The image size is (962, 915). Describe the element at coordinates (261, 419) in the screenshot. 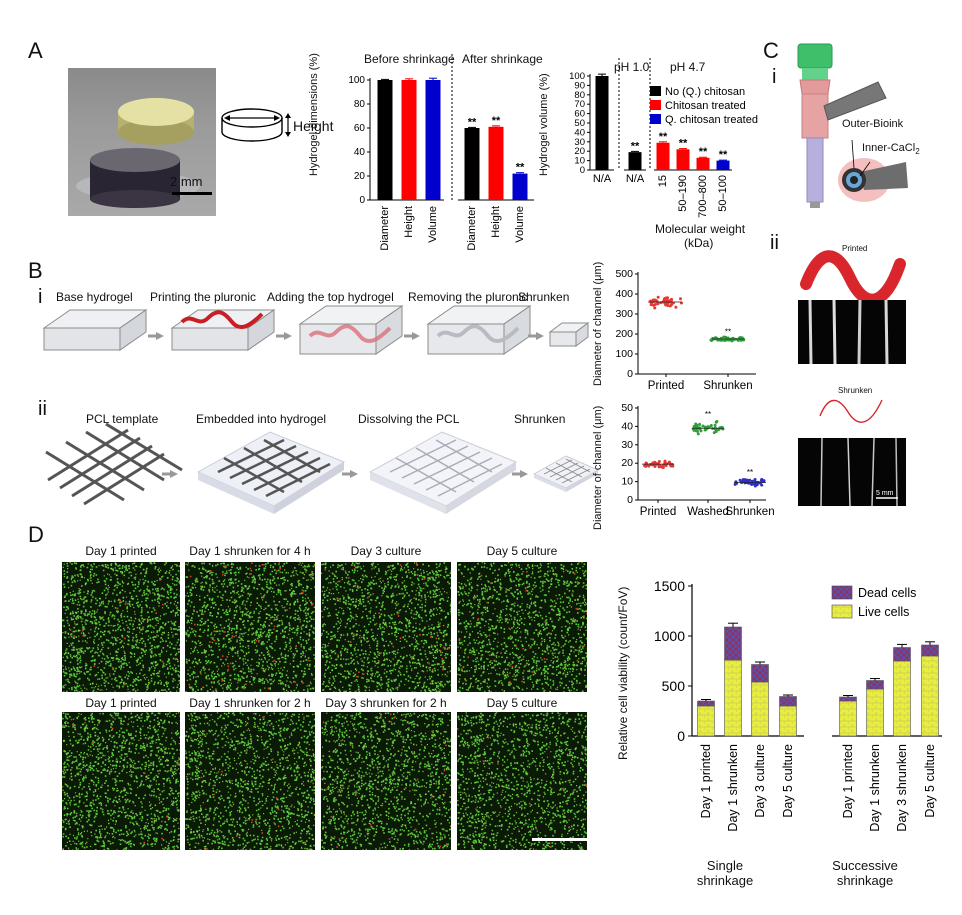

I see `step-embedded-hydrogel: Embedded into hydrogel` at that location.